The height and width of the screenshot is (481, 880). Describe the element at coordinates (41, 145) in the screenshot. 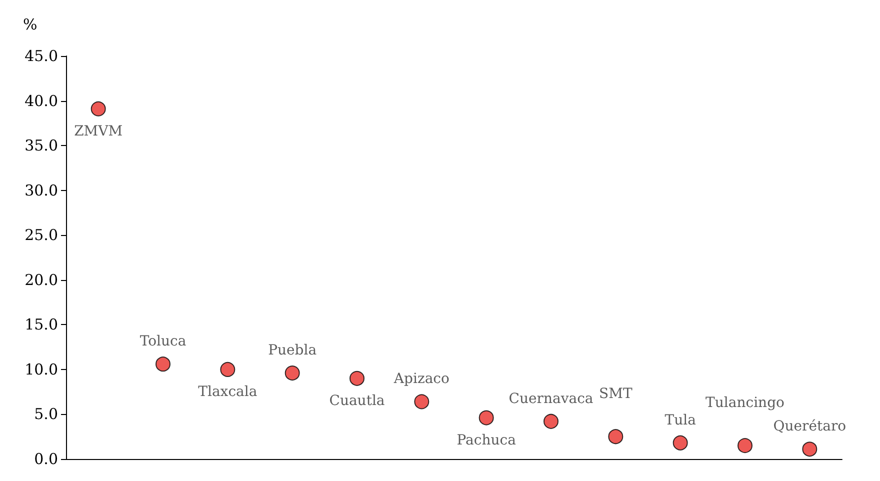

I see `y-tick-label: 35.0` at that location.